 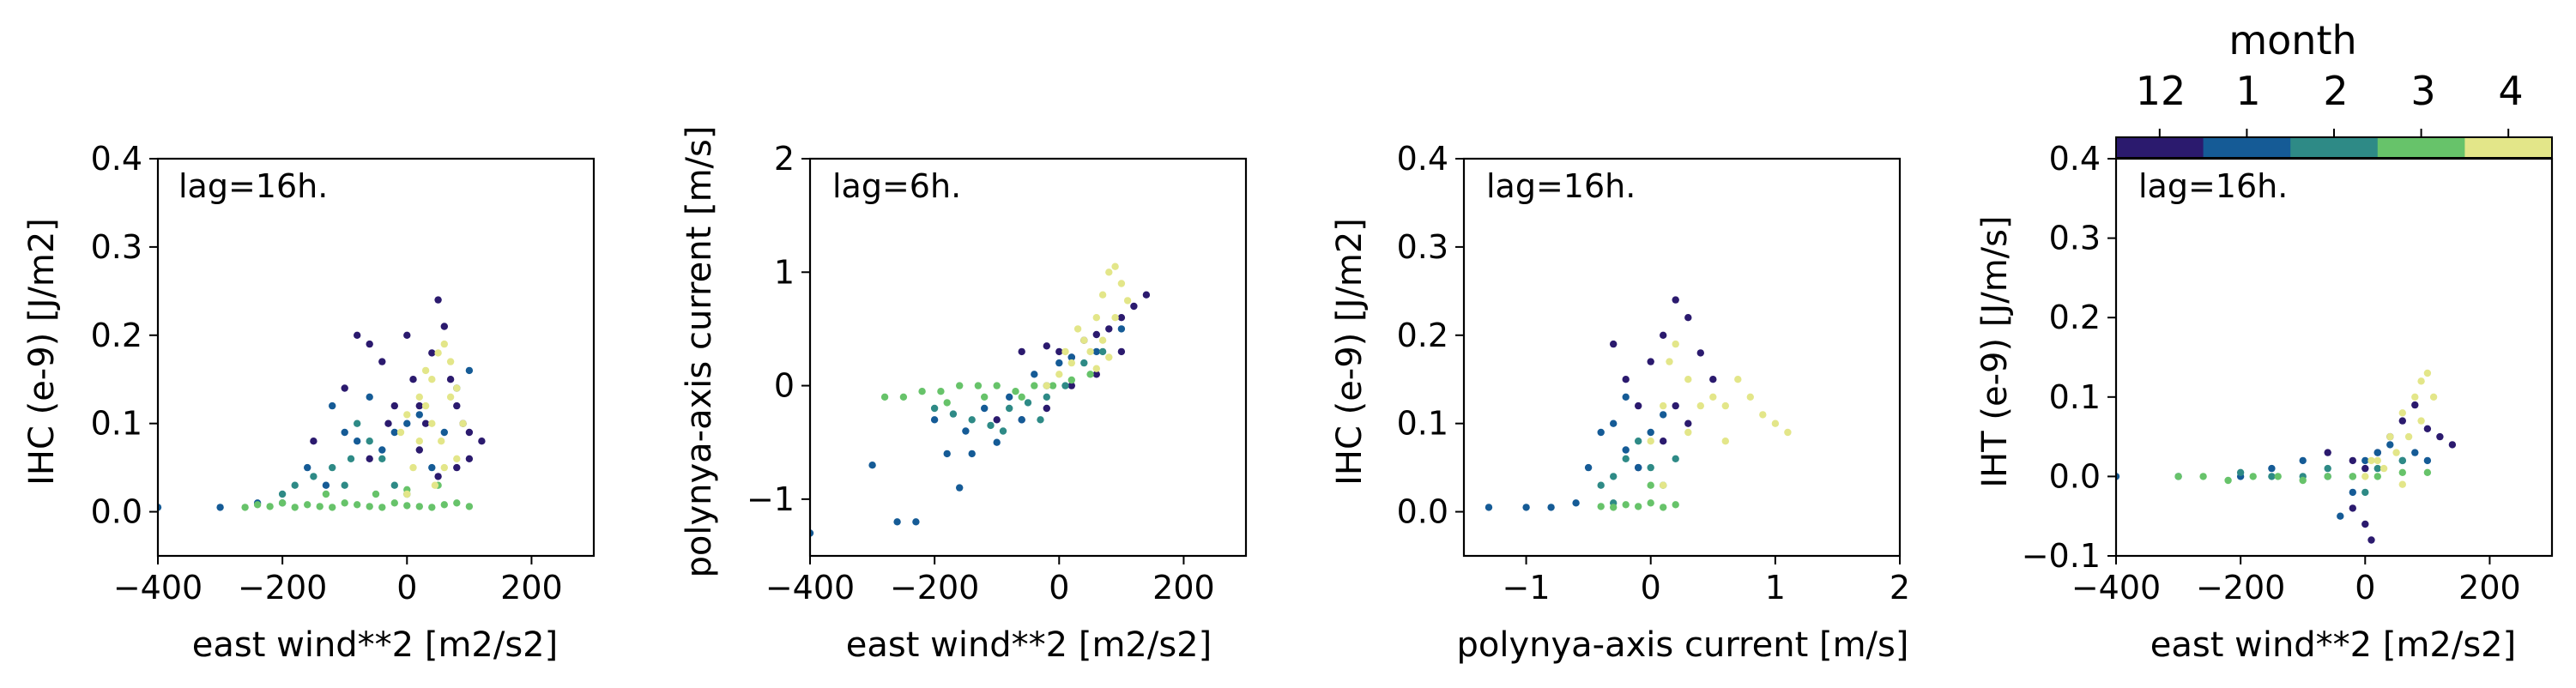 I want to click on y-tick-label: 0.1, so click(x=116, y=424).